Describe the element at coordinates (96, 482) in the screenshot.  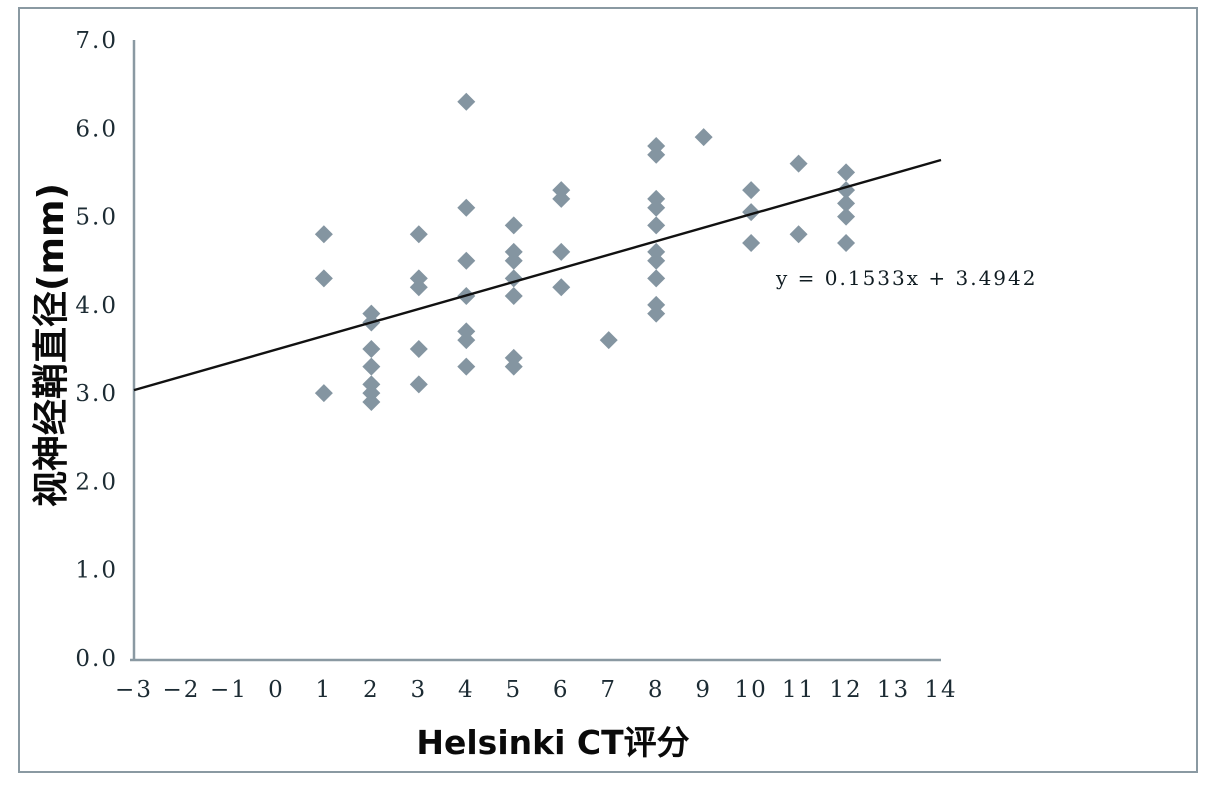
I see `y-tick-label: 2.0` at that location.